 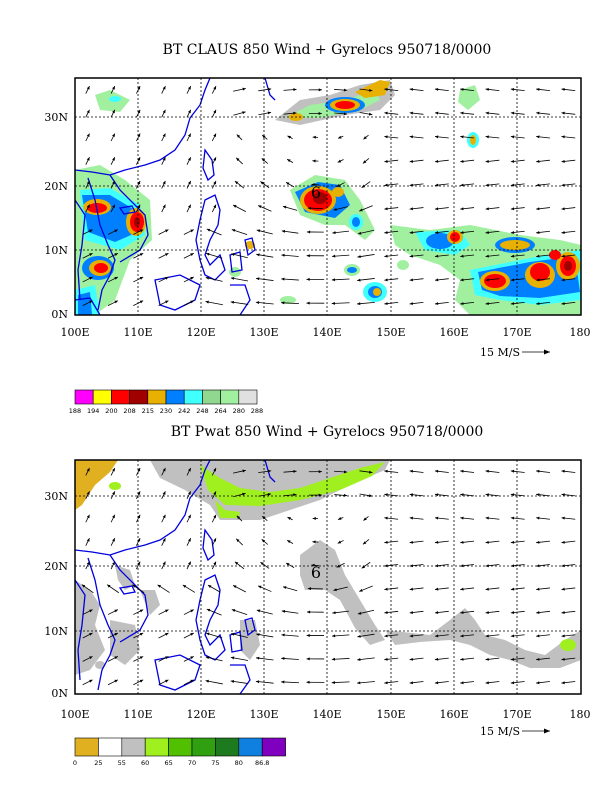 What do you see at coordinates (327, 432) in the screenshot?
I see `bottom-title: BT Pwat 850 Wind + Gyrelocs 950718/0000` at bounding box center [327, 432].